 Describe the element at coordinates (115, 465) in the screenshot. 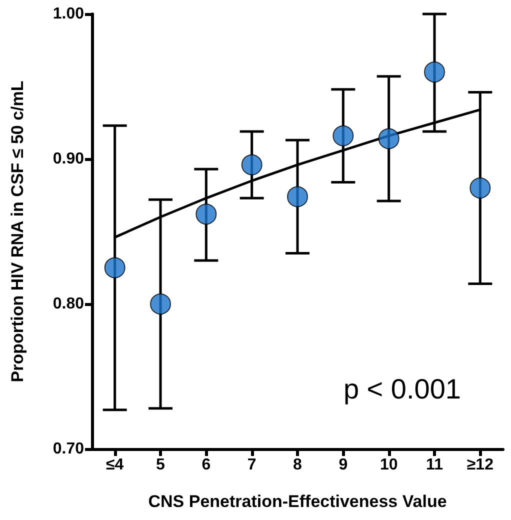

I see `x-tick-label: ≤4` at that location.